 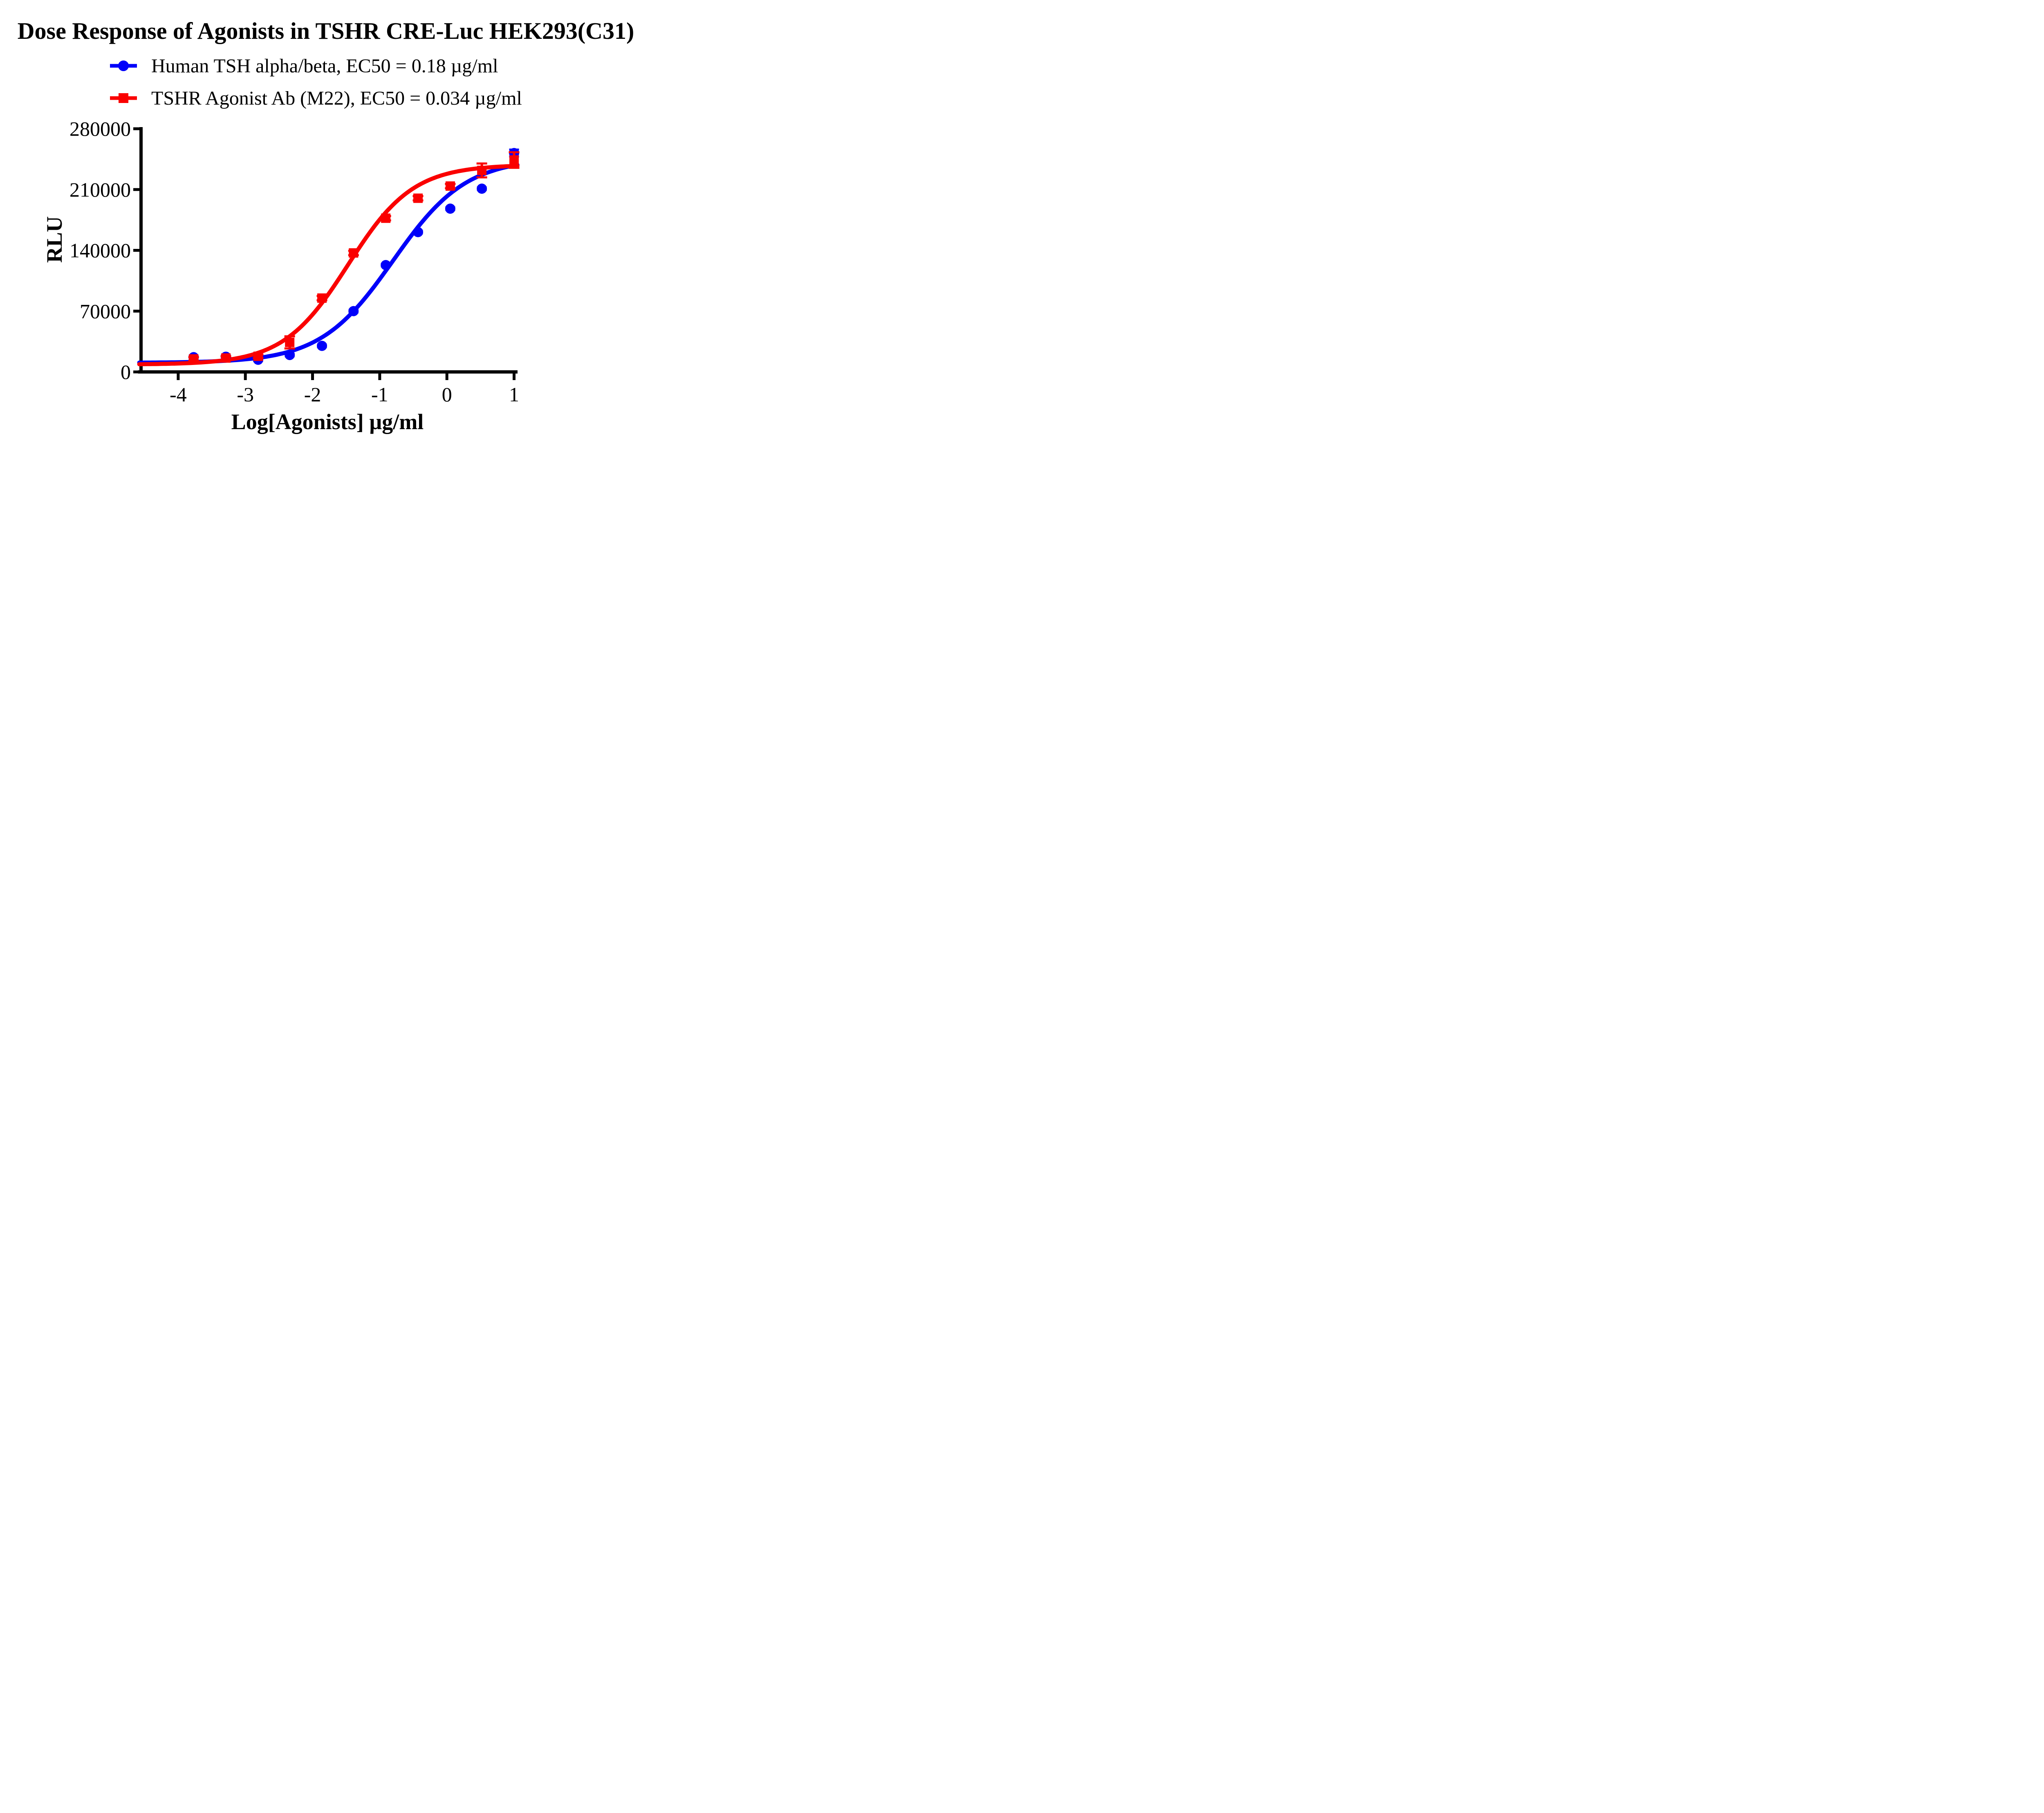 I want to click on y-tick-label: 70000, so click(x=106, y=311).